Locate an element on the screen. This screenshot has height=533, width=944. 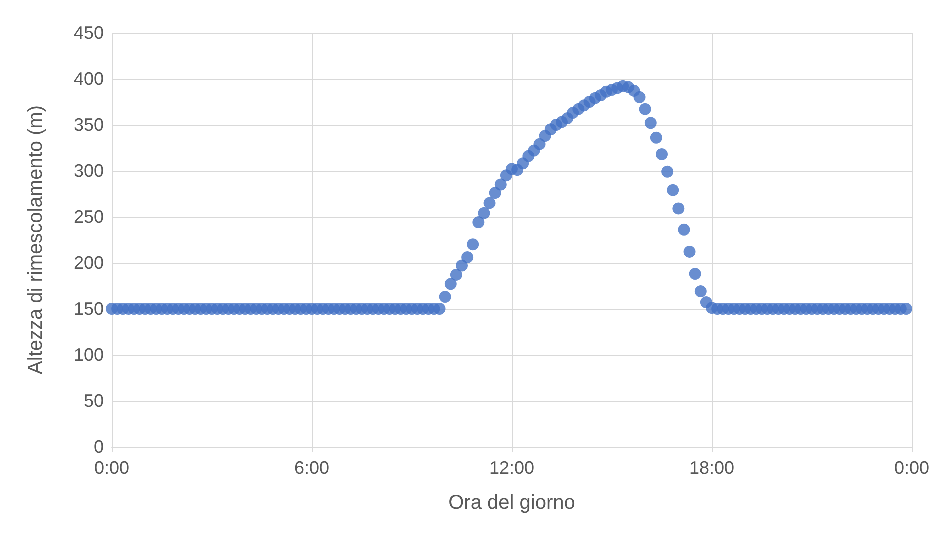
y-tick-label: 0 is located at coordinates (99, 447).